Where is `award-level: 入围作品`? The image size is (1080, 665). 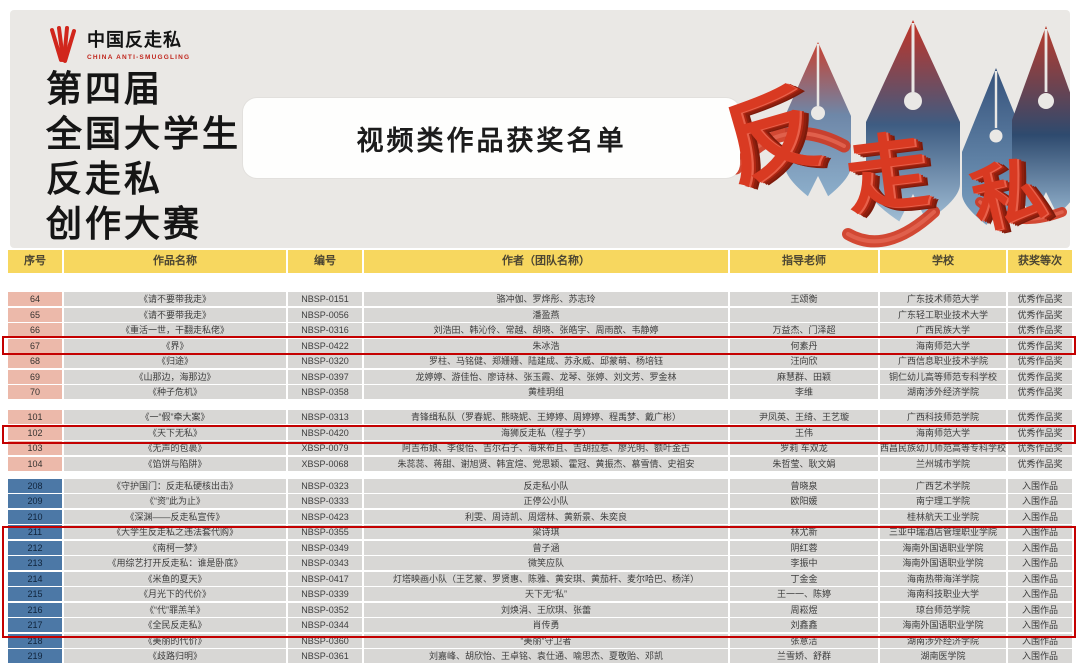 award-level: 入围作品 is located at coordinates (1040, 547).